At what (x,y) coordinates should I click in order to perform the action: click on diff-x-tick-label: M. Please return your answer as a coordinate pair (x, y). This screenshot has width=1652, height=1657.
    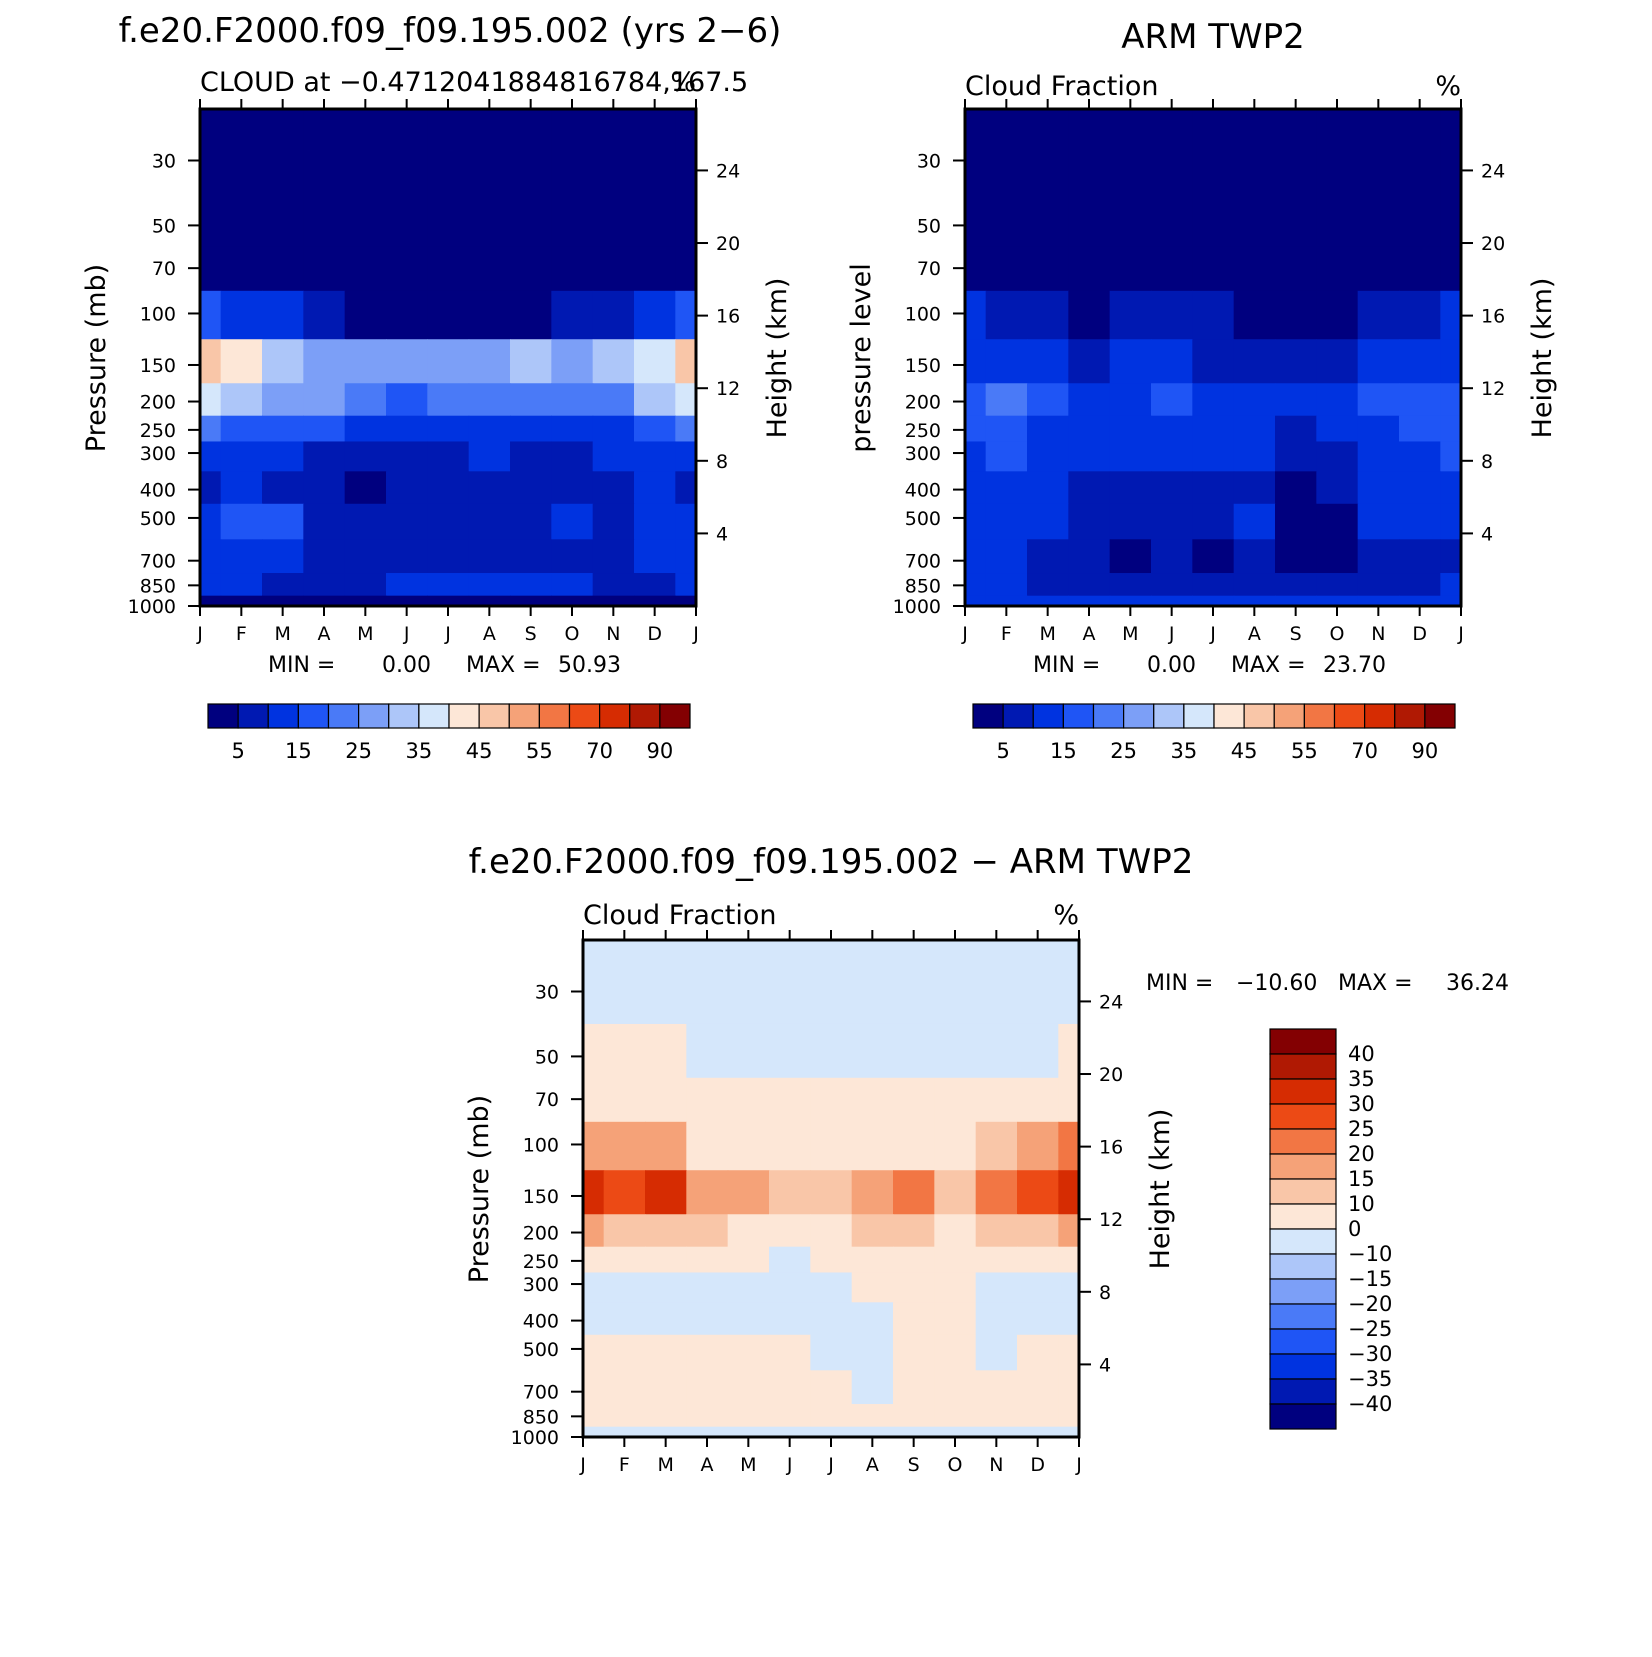
    Looking at the image, I should click on (665, 1465).